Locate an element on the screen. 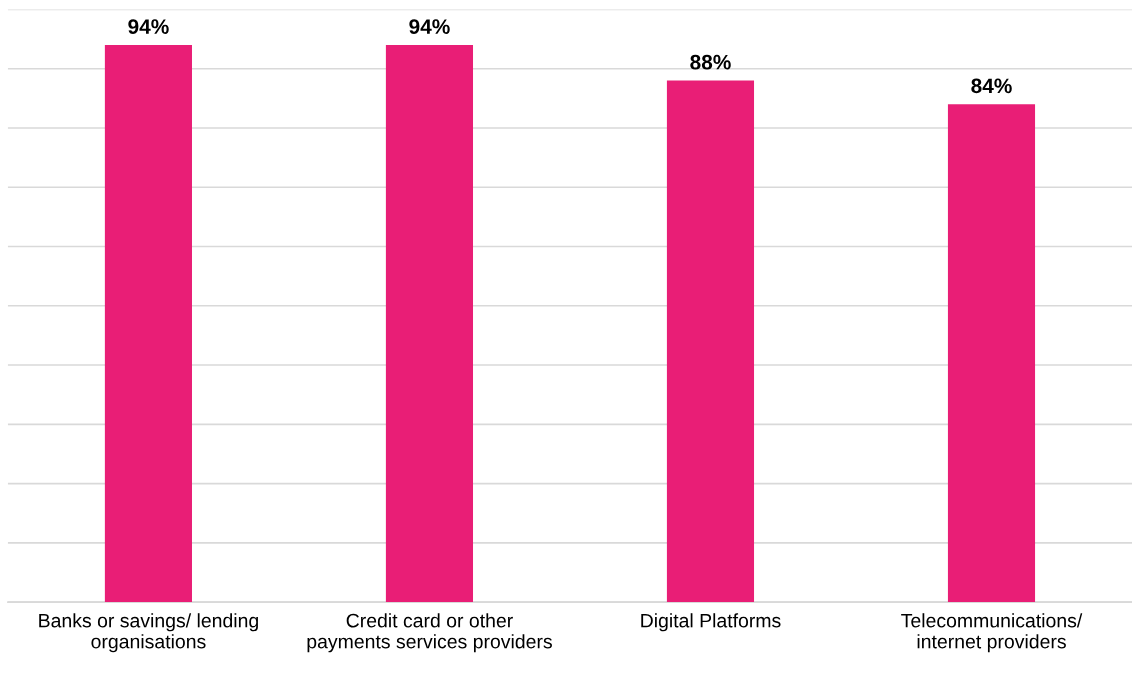 The width and height of the screenshot is (1132, 675). x-tick-label: Digital Platforms is located at coordinates (711, 622).